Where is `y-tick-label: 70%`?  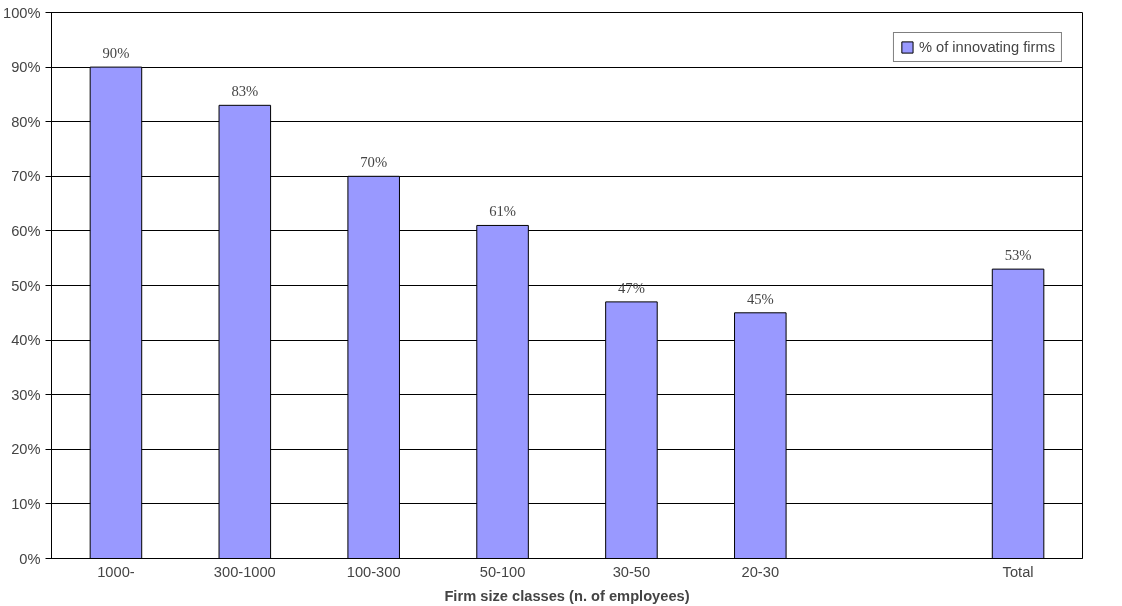 y-tick-label: 70% is located at coordinates (26, 176).